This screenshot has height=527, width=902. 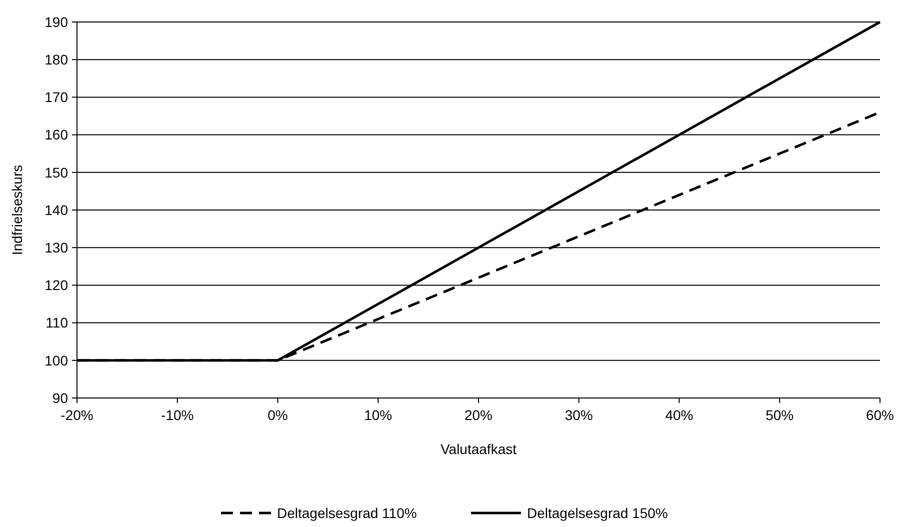 I want to click on x-tick-label: 20%, so click(x=478, y=415).